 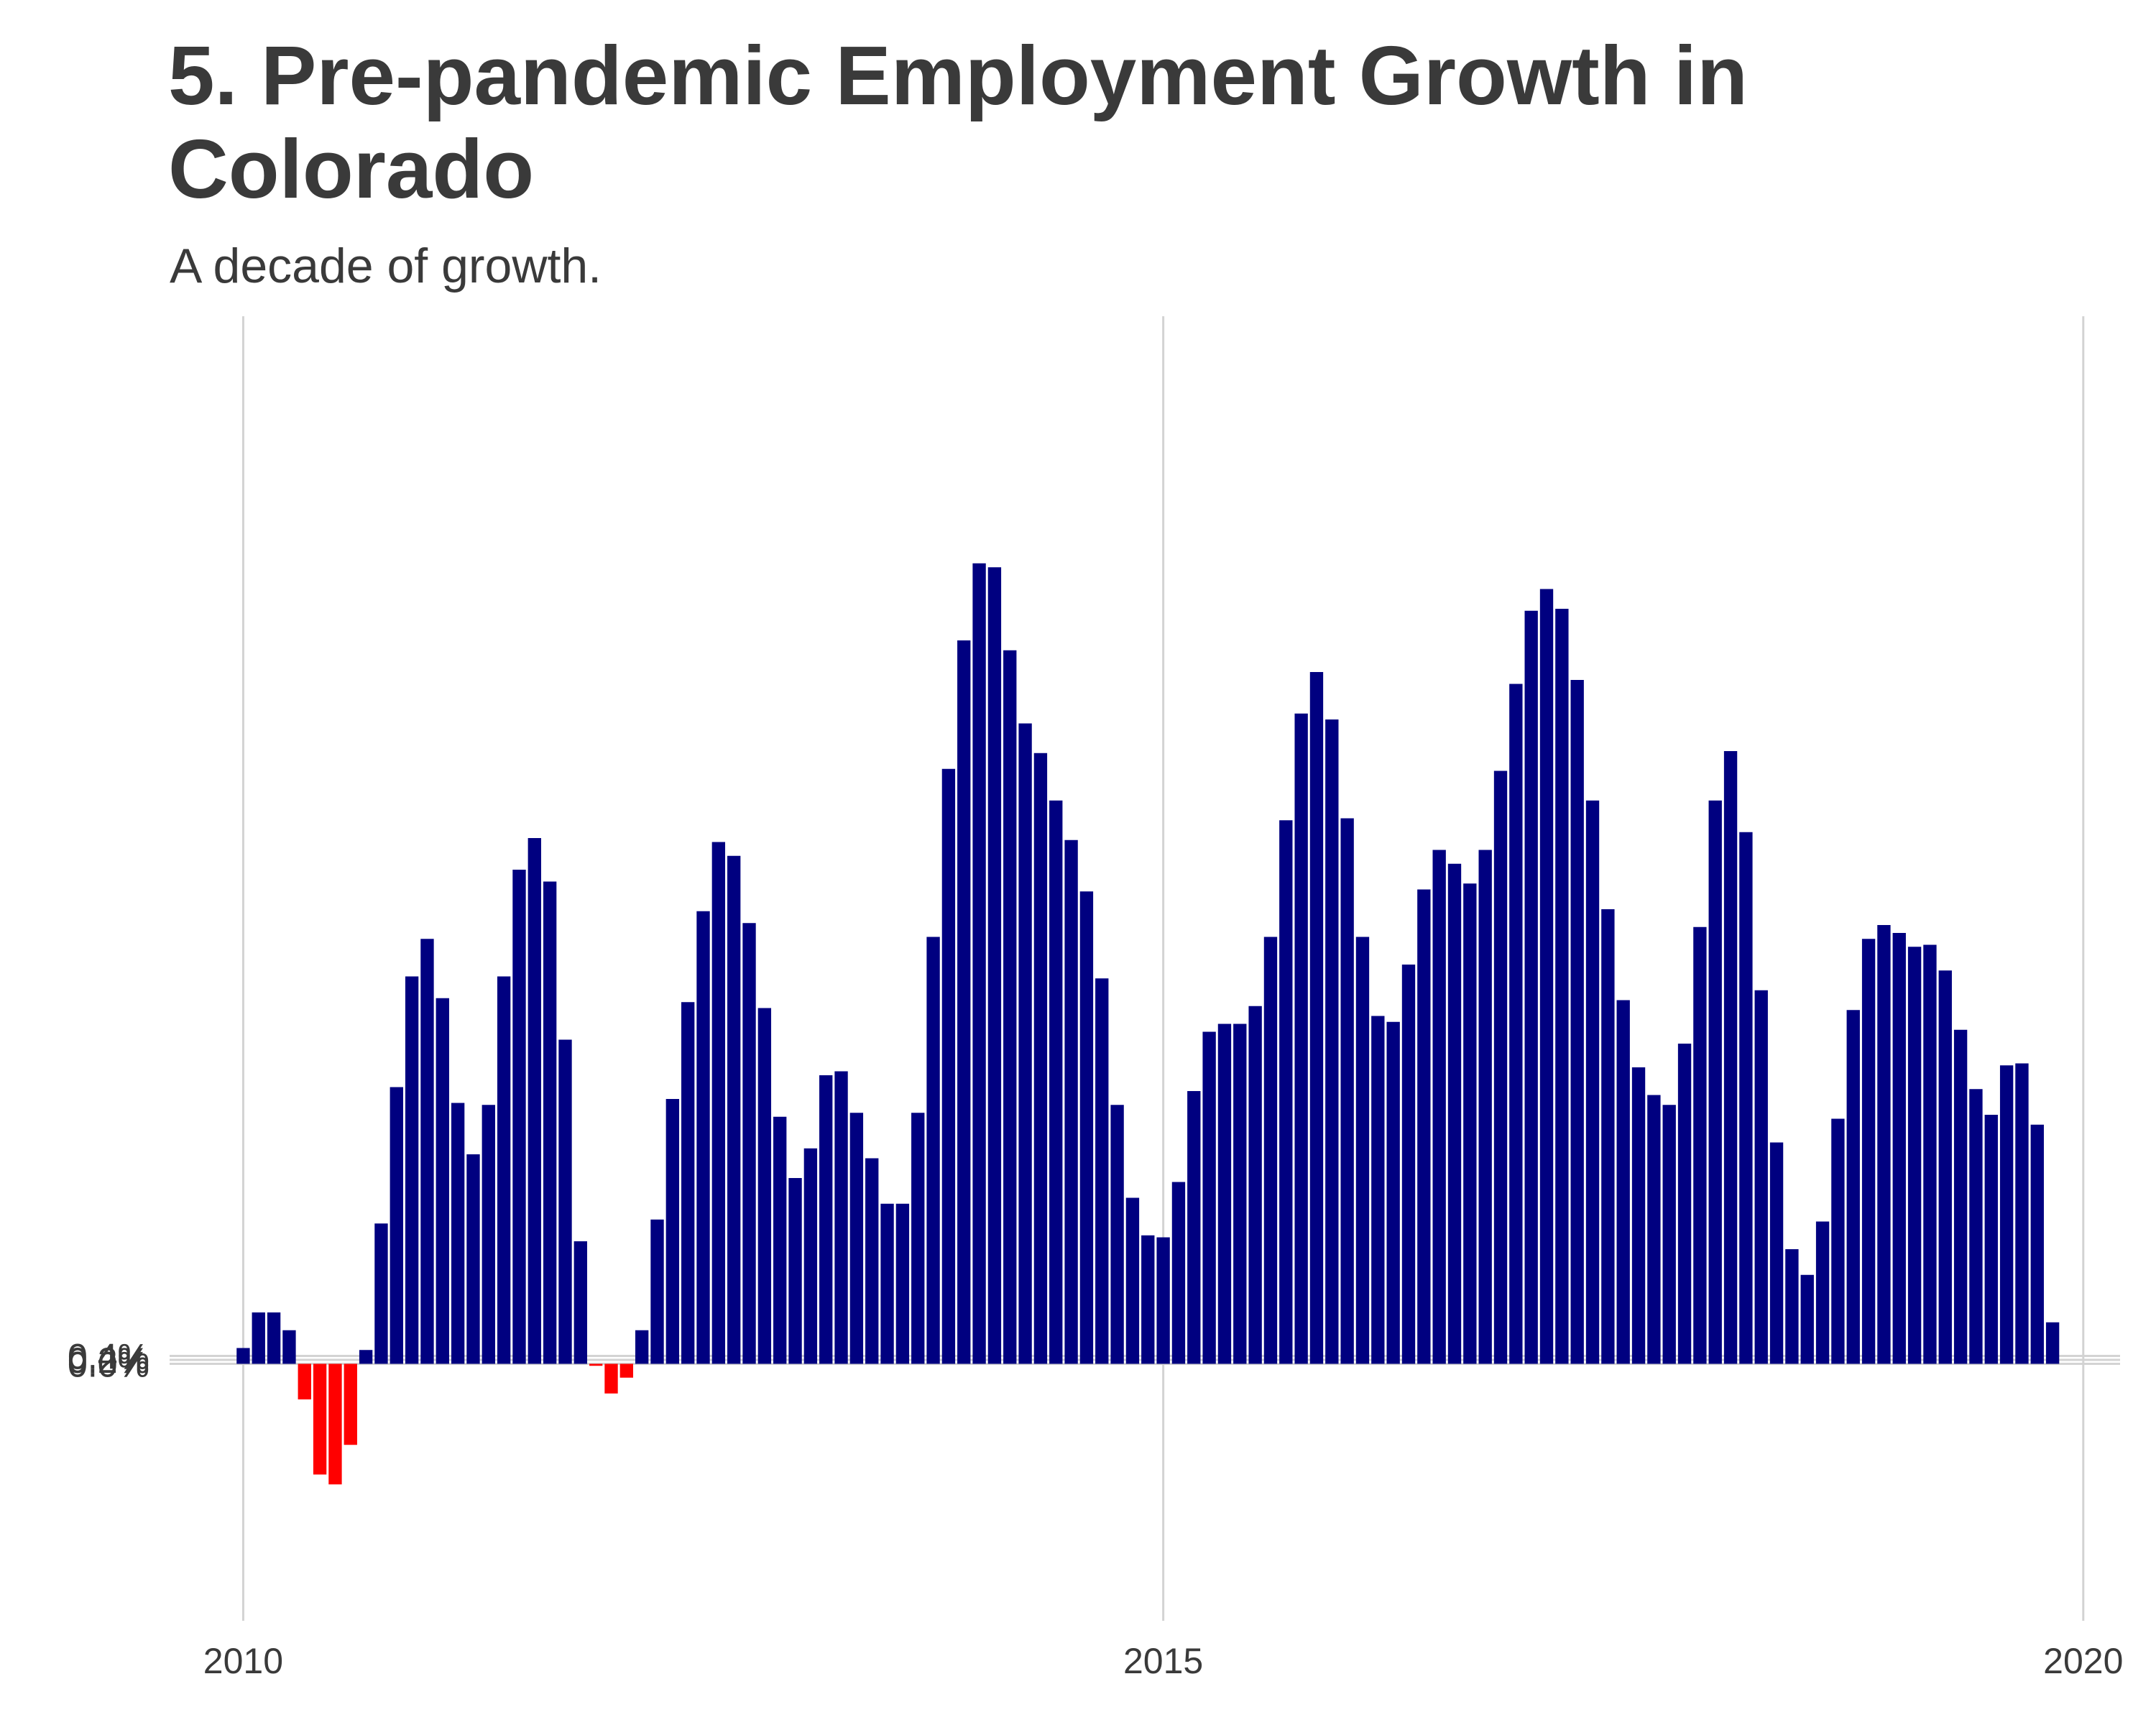 What do you see at coordinates (243, 1661) in the screenshot?
I see `x-tick-label: 2010` at bounding box center [243, 1661].